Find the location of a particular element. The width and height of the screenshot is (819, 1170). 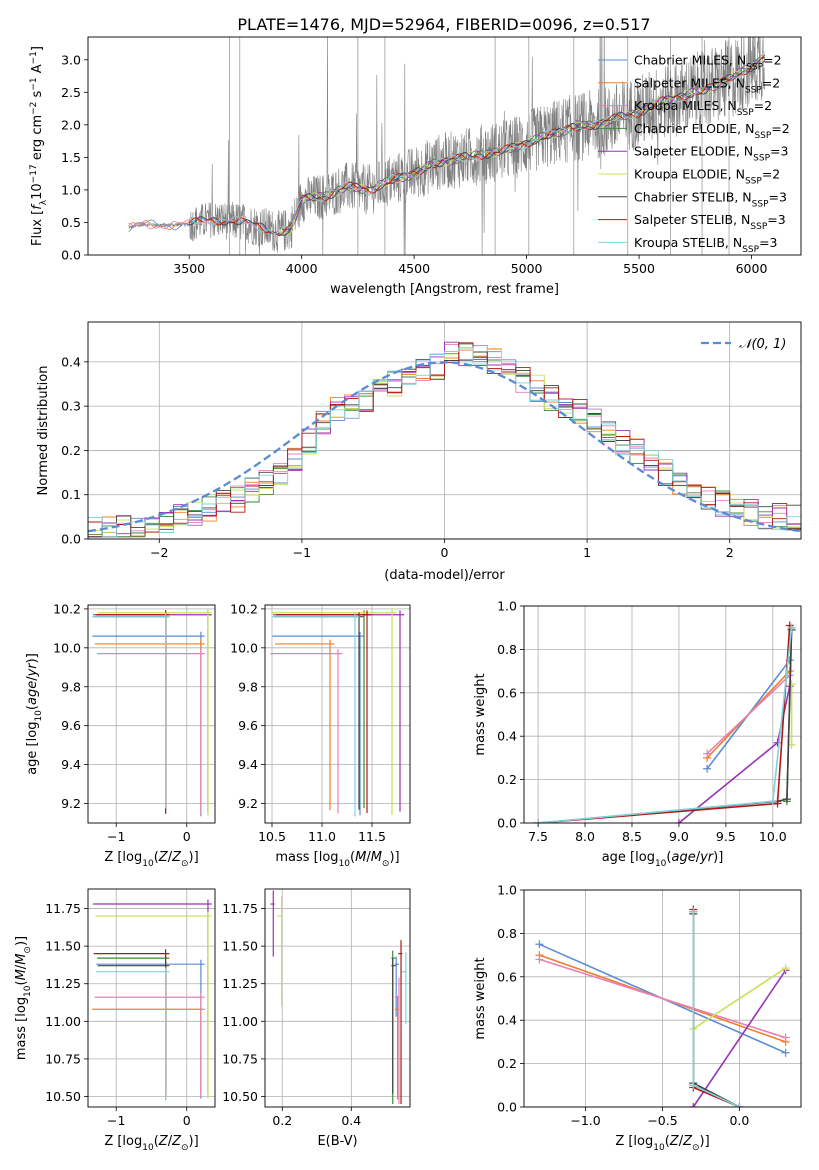

spectrum-ylabel-part: A is located at coordinates (37, 70).